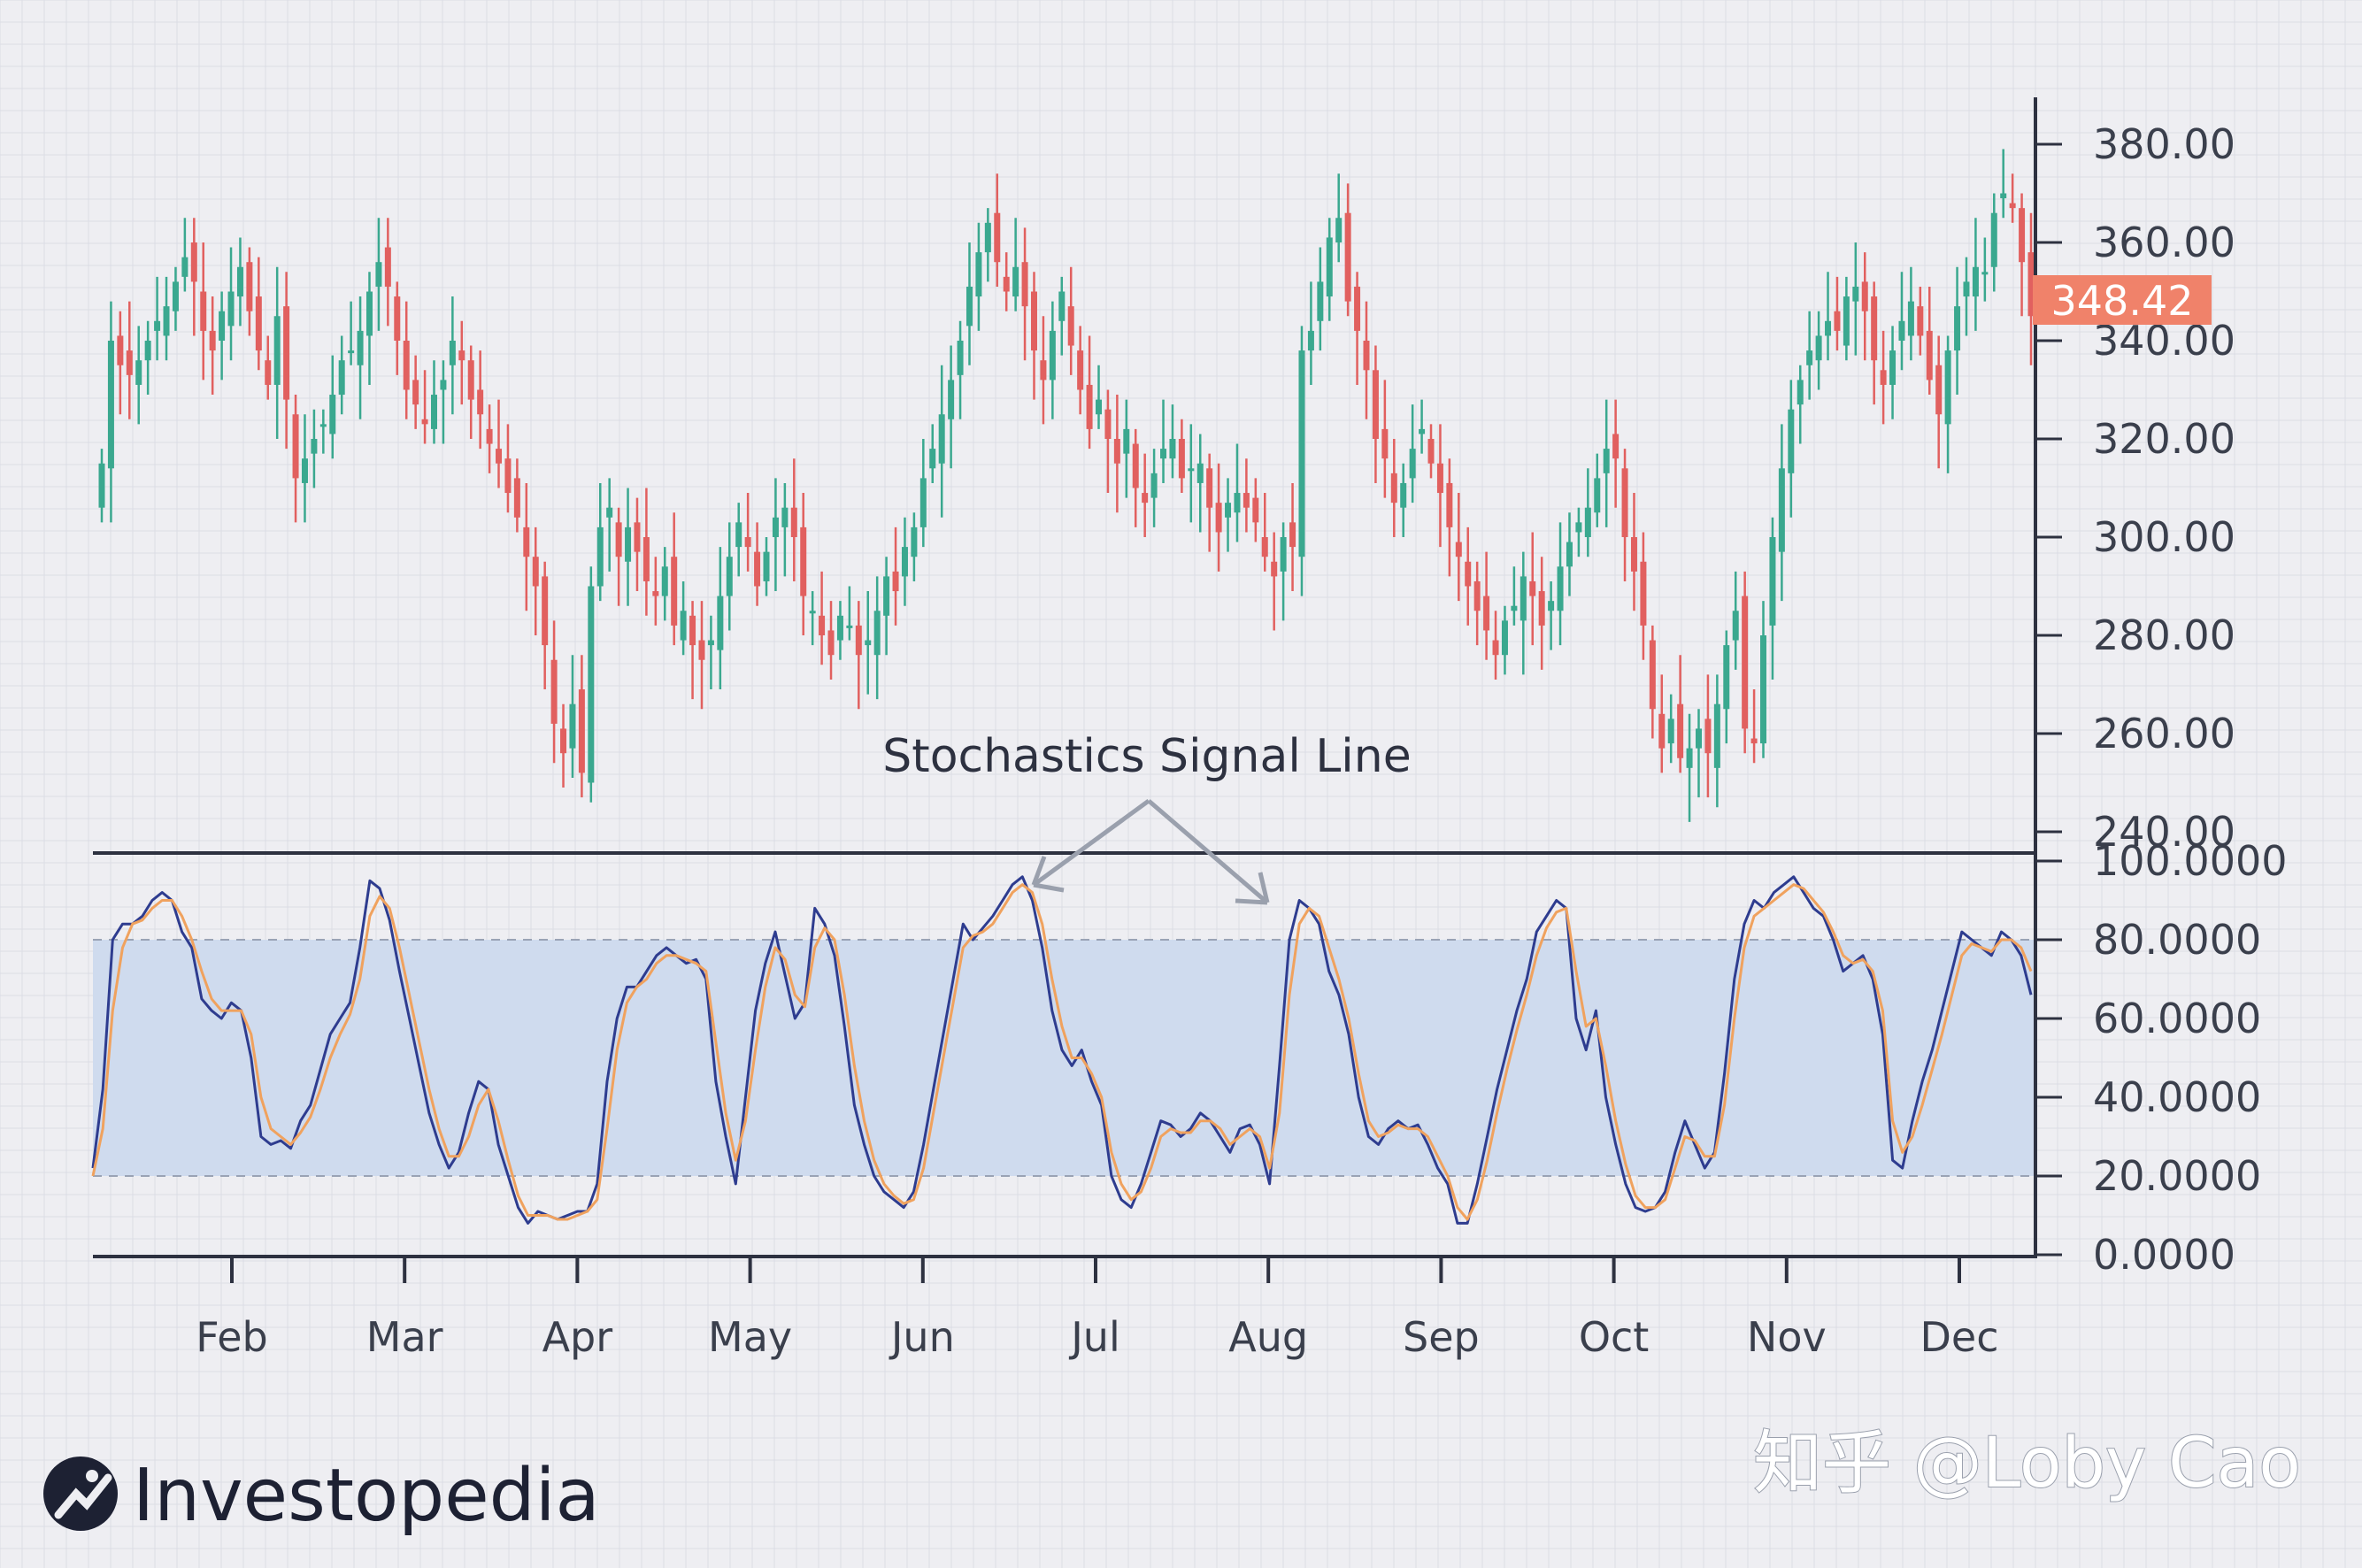 The width and height of the screenshot is (2362, 1568). I want to click on osc-tick-label: 100.0000, so click(2190, 861).